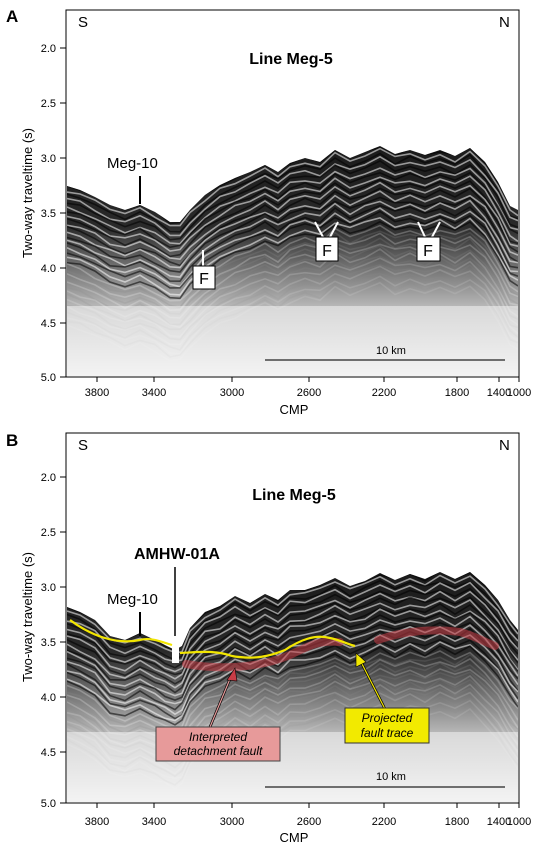 This screenshot has width=535, height=848. Describe the element at coordinates (177, 554) in the screenshot. I see `hole-label: AMHW-01A` at that location.